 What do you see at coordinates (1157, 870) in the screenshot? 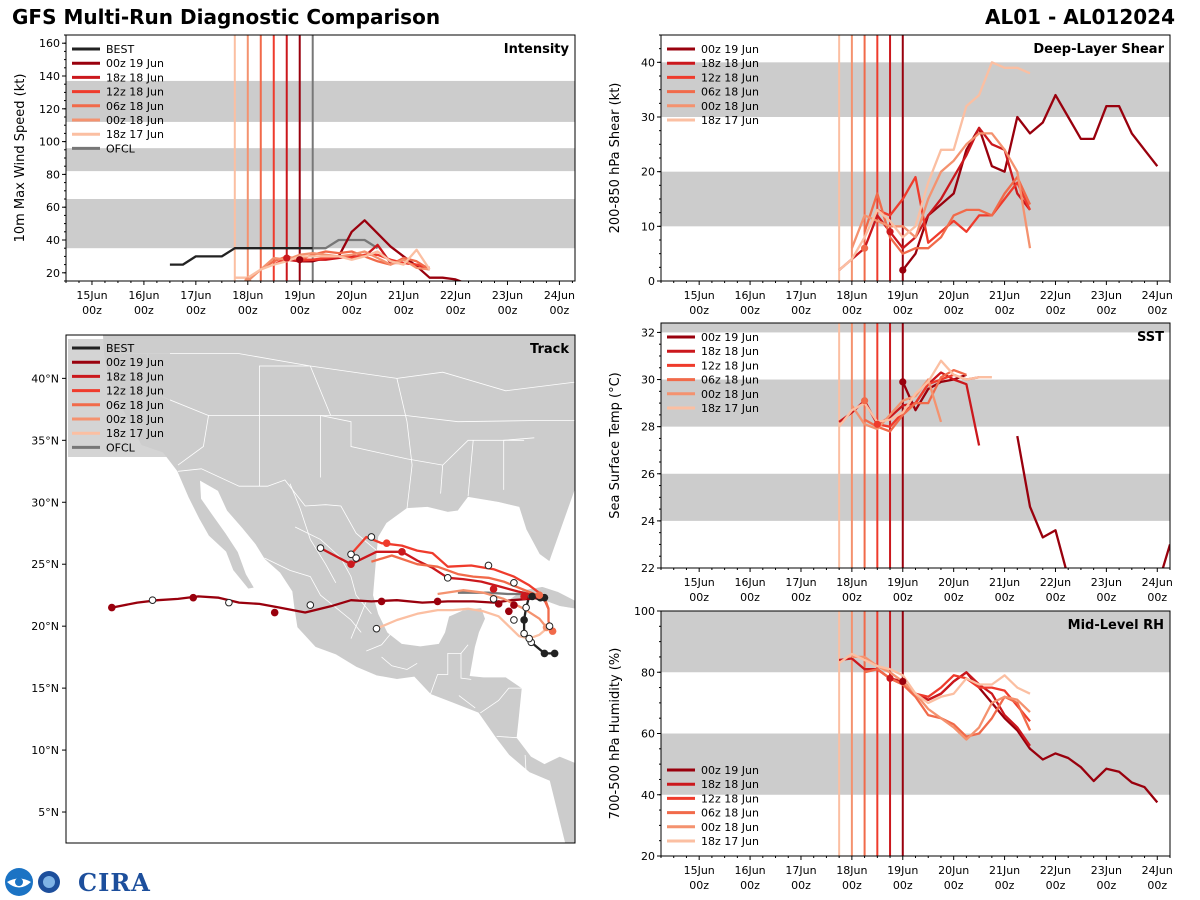
I see `x-tick-label: 24Jun` at bounding box center [1157, 870].